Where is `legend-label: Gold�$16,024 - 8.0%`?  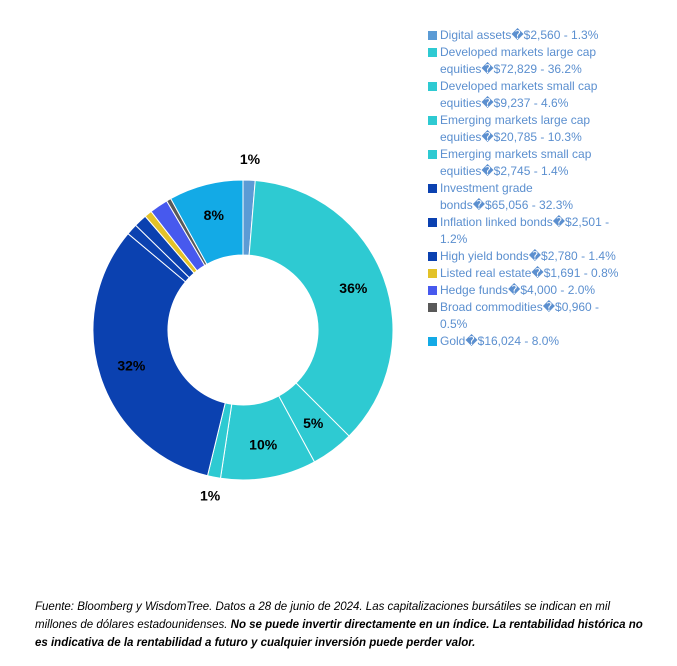 legend-label: Gold�$16,024 - 8.0% is located at coordinates (500, 341).